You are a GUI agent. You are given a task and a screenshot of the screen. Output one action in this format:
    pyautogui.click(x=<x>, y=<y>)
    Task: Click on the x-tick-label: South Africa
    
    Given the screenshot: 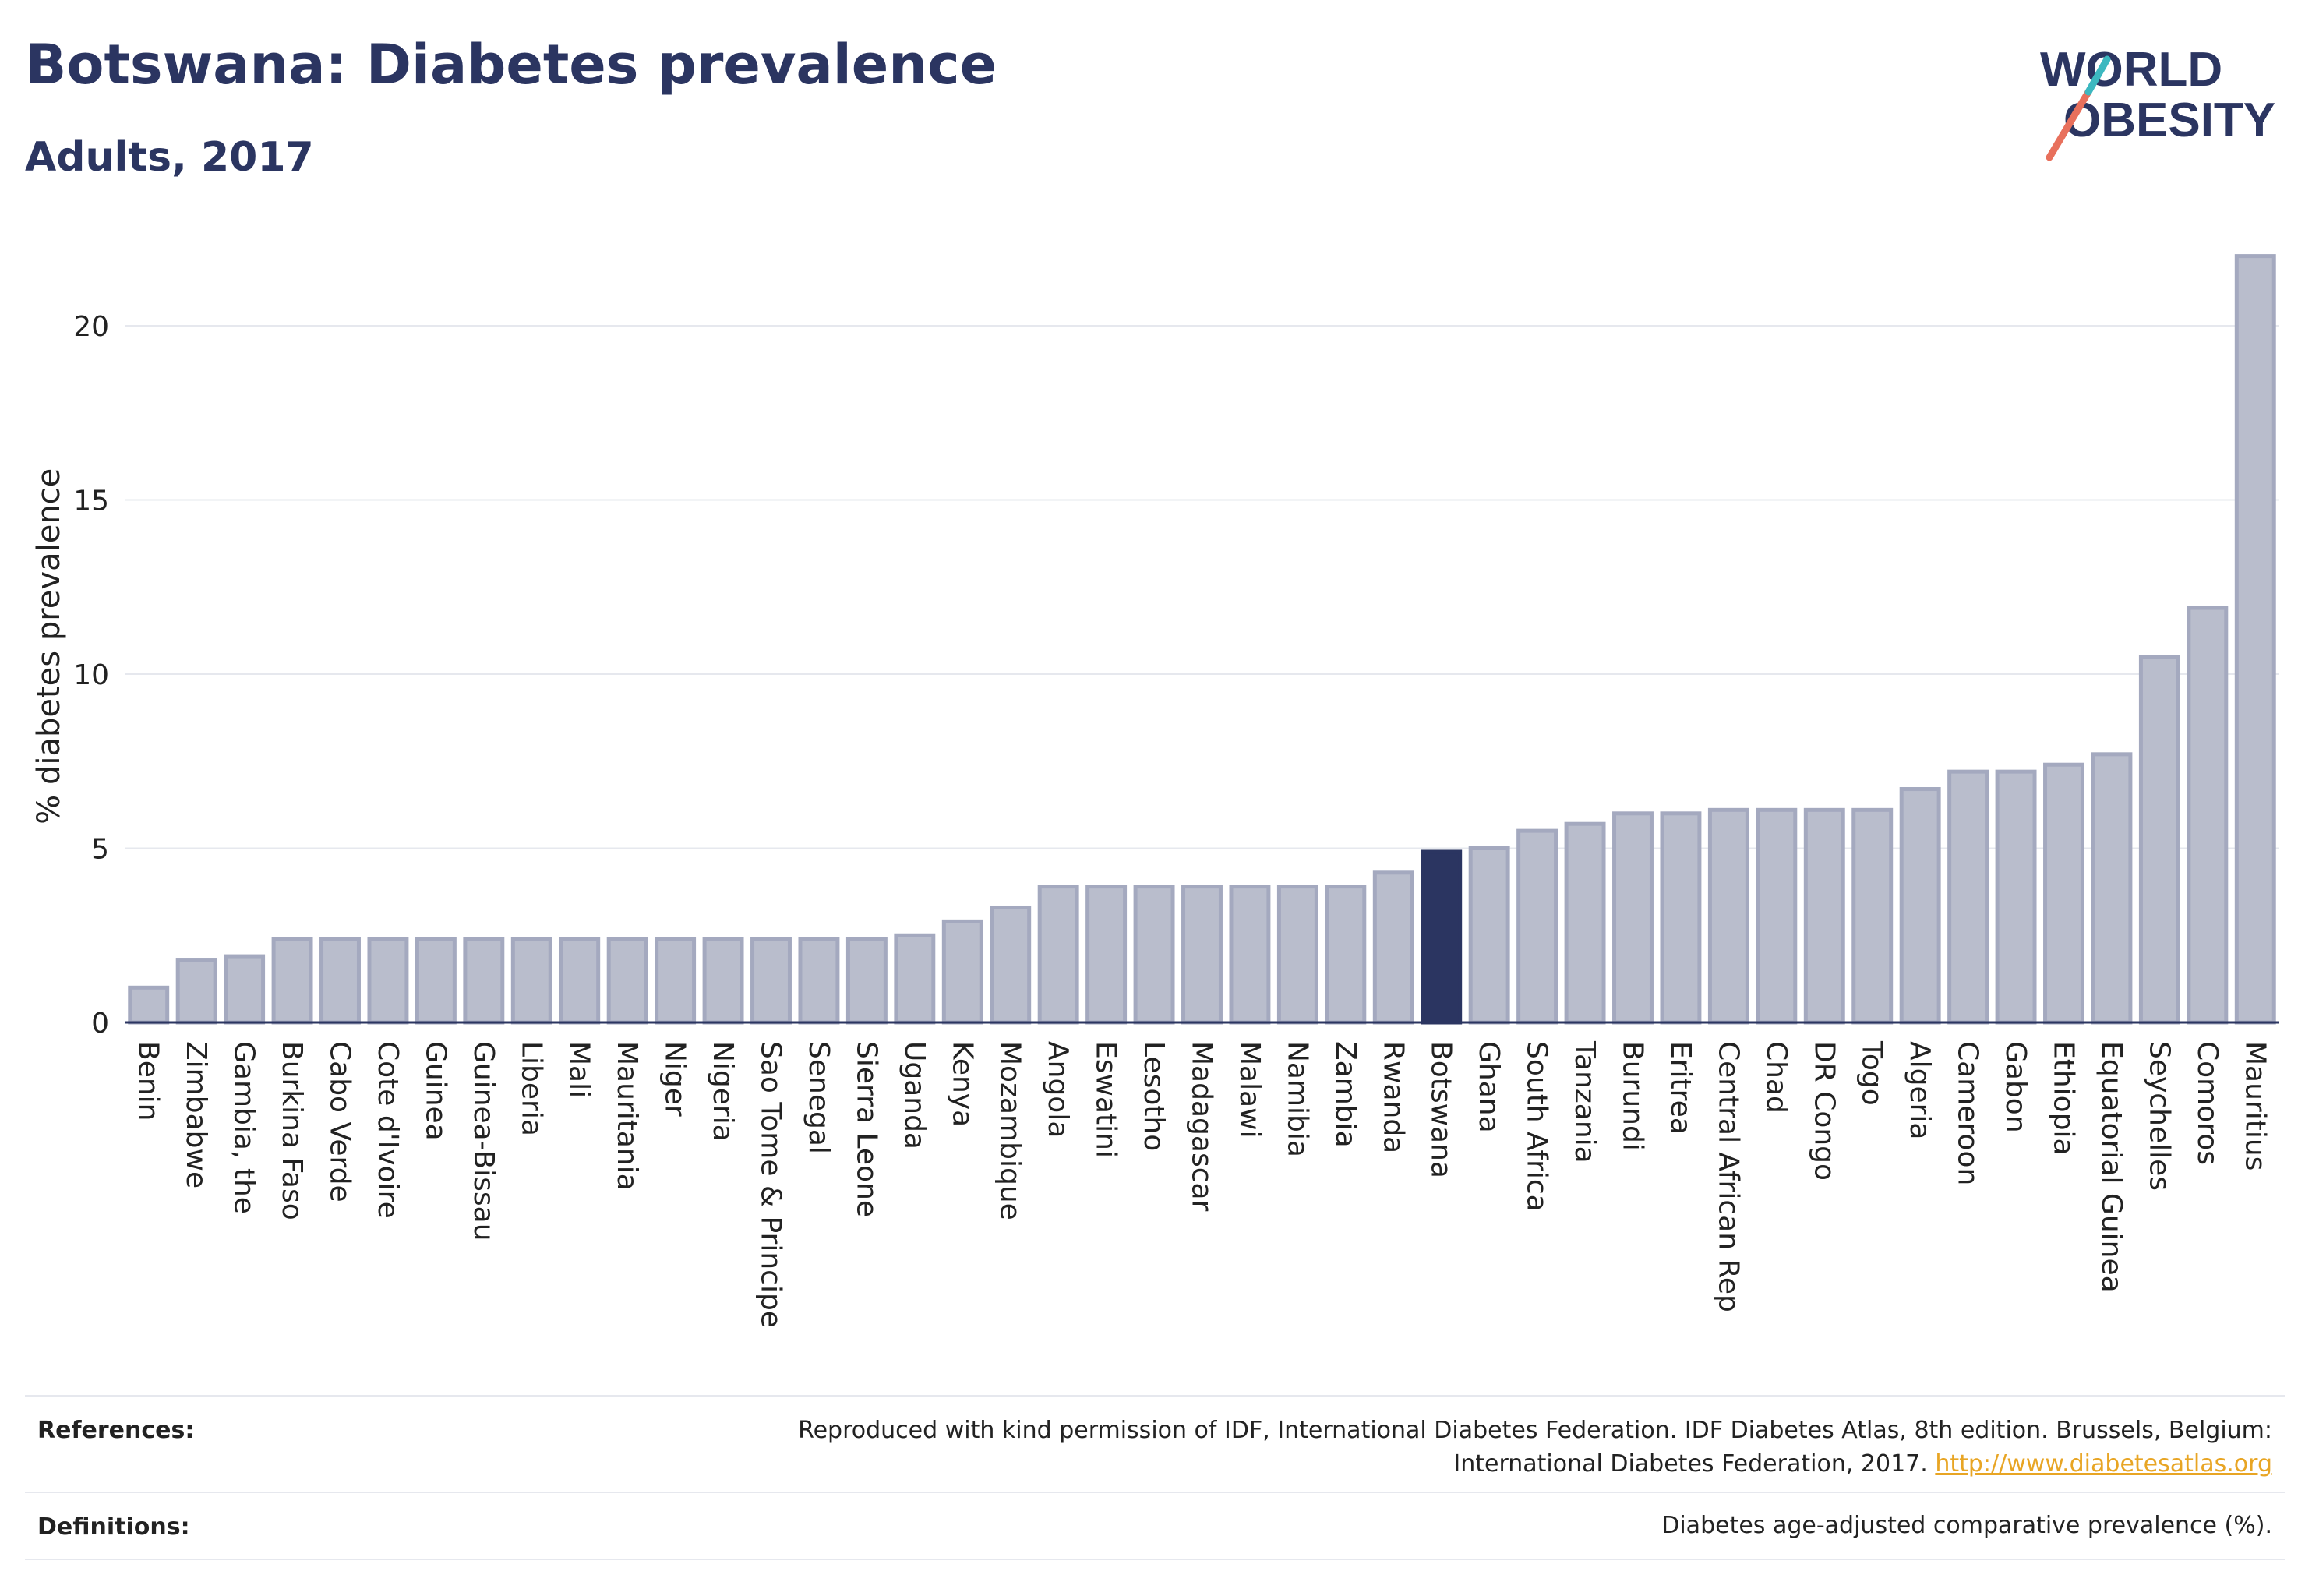 What is the action you would take?
    pyautogui.click(x=1537, y=1126)
    